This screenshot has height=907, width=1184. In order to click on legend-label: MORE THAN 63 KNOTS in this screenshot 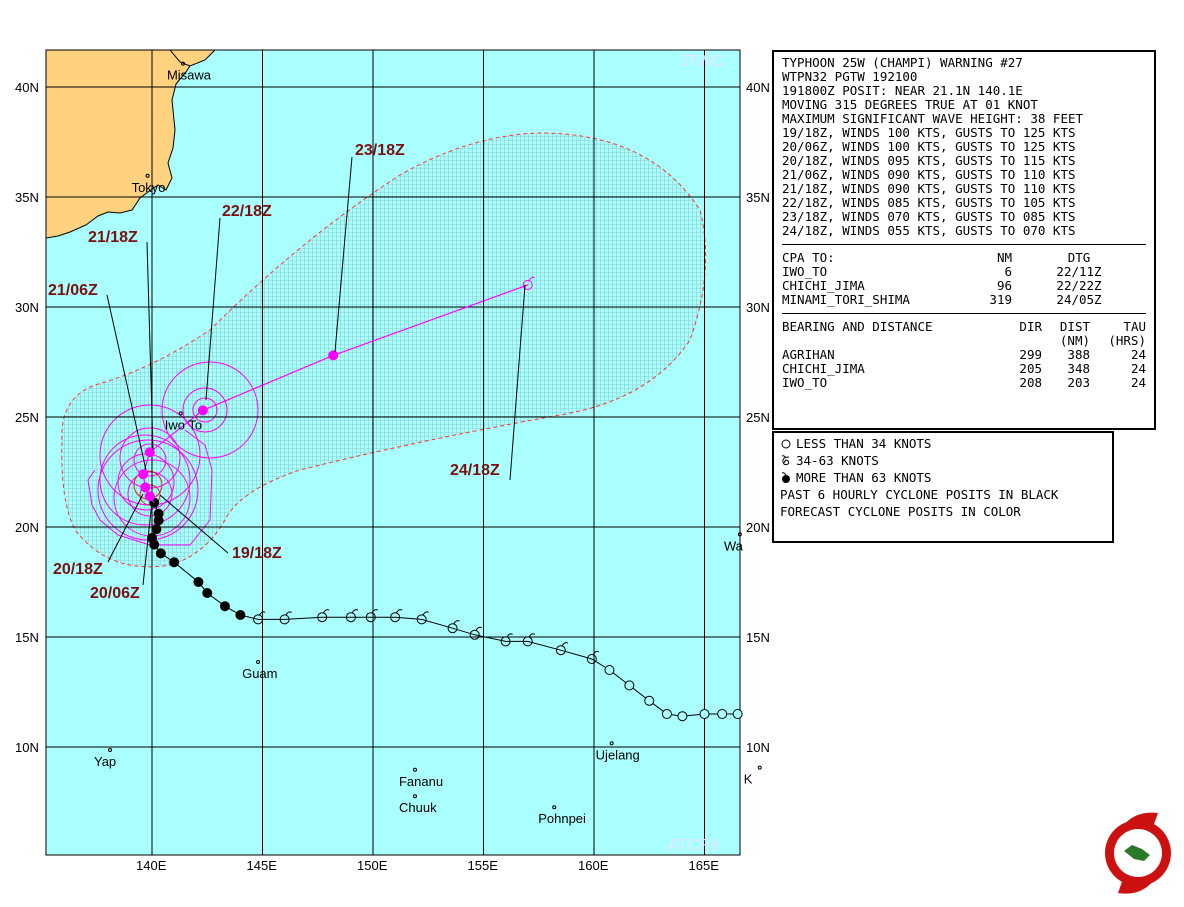, I will do `click(864, 477)`.